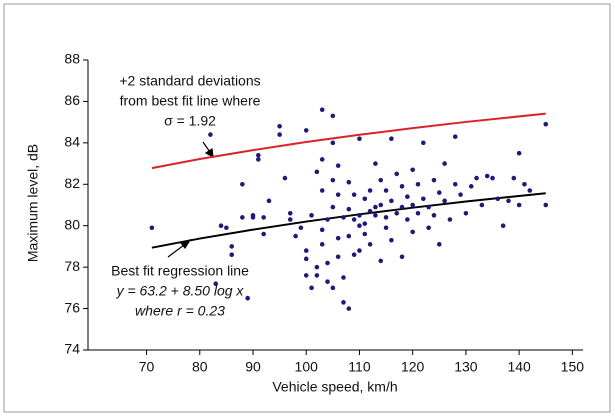 This screenshot has width=615, height=417. What do you see at coordinates (189, 81) in the screenshot?
I see `annotation: +2 standard deviations` at bounding box center [189, 81].